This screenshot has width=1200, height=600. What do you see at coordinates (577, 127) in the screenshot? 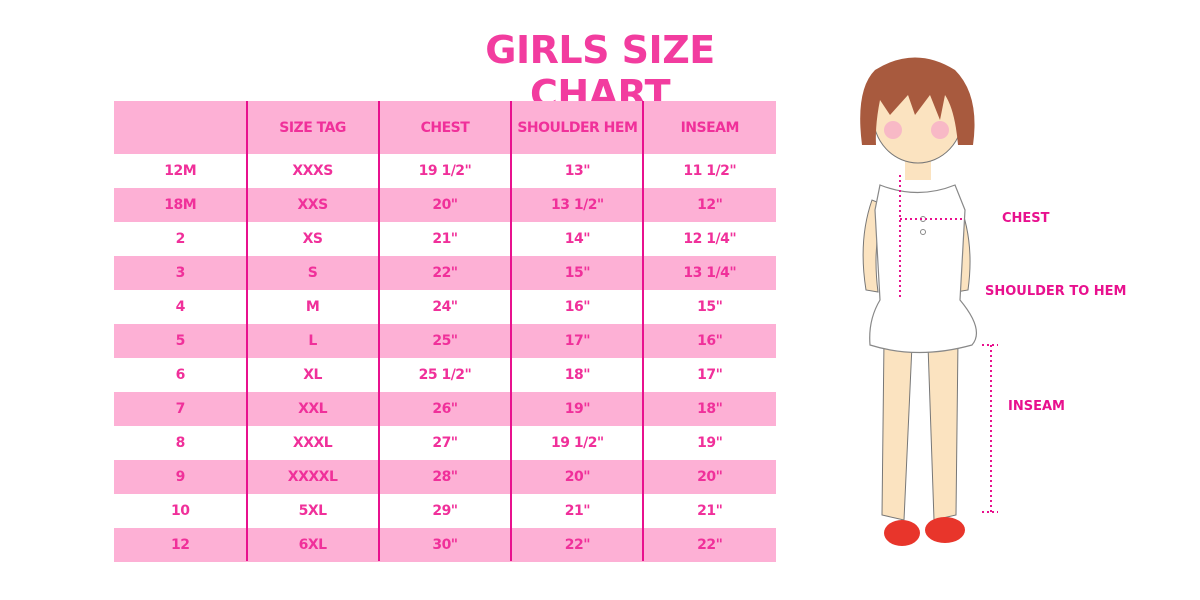
I see `header-cell: SHOULDER HEM` at bounding box center [577, 127].